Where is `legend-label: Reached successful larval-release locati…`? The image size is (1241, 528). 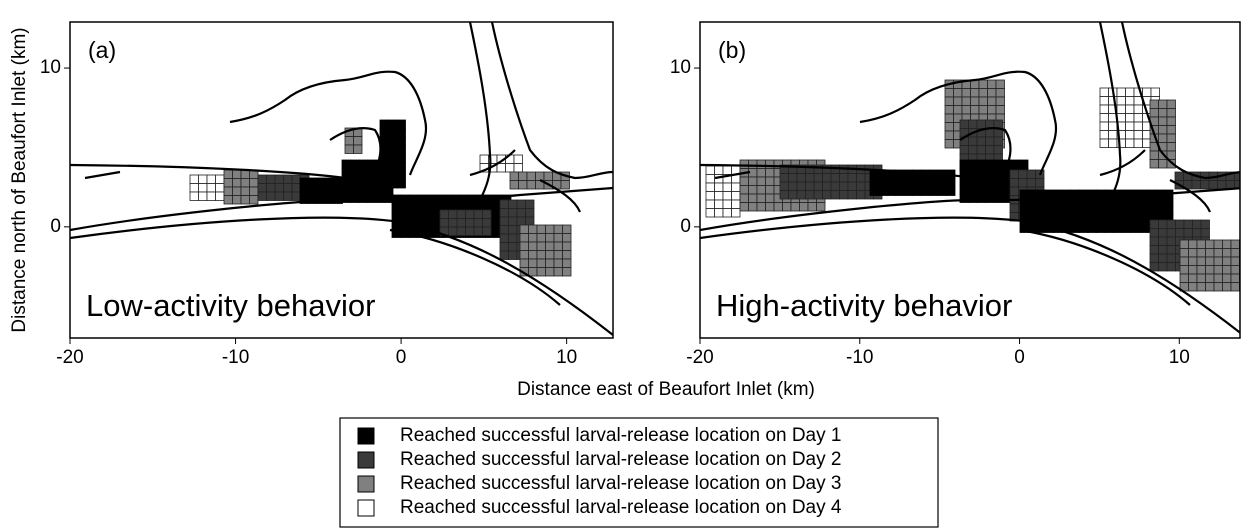
legend-label: Reached successful larval-release locati… is located at coordinates (620, 459).